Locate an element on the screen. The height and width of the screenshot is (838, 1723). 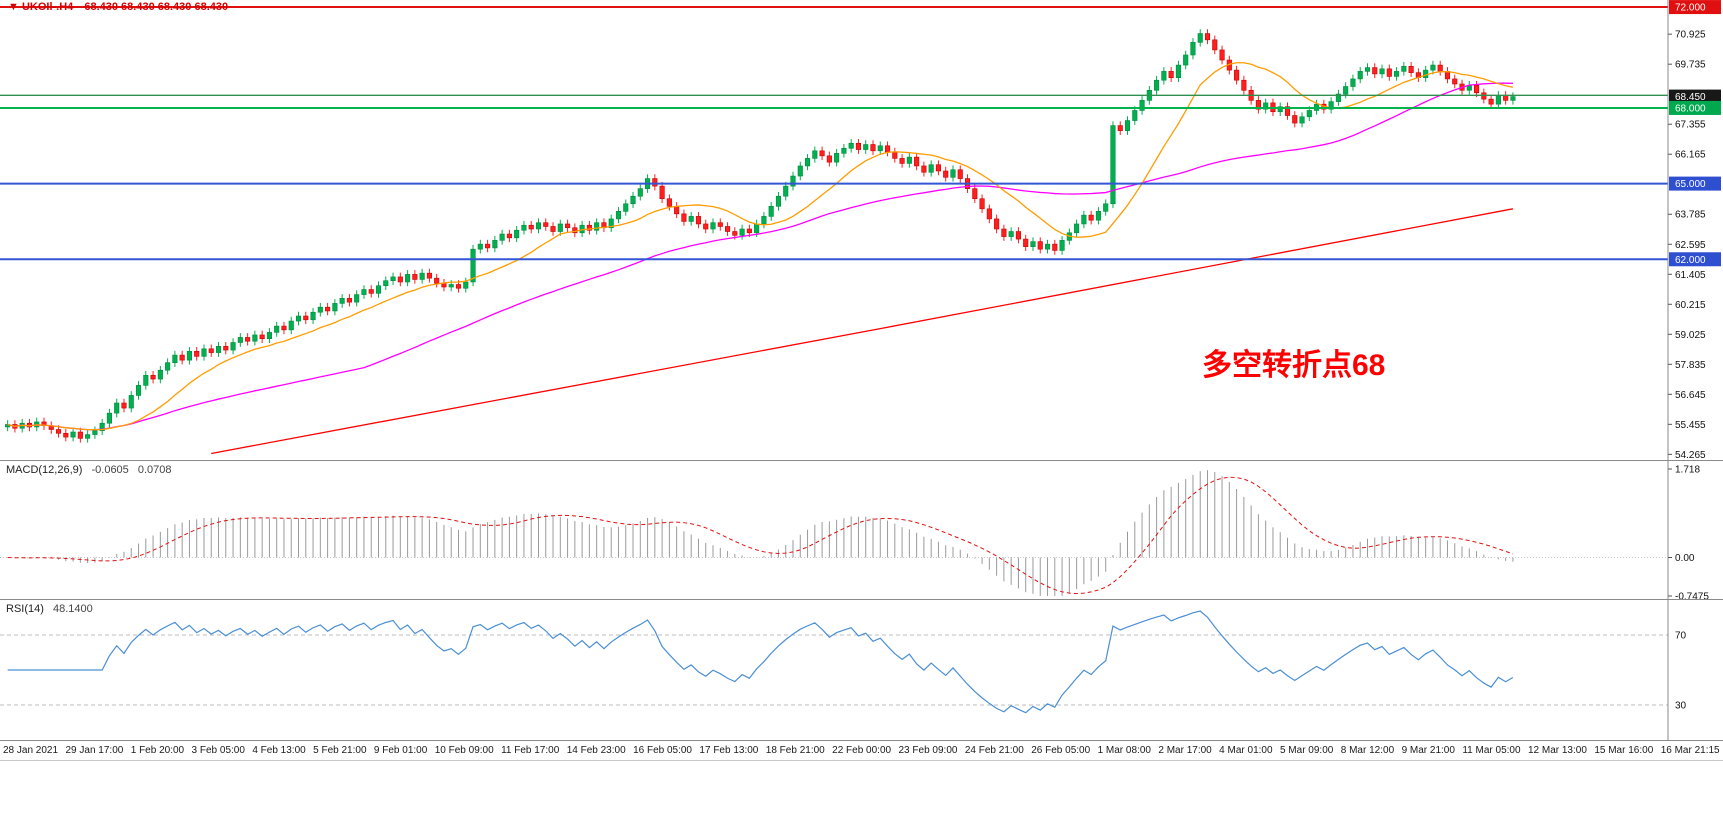
price-tick-label: 70.925 is located at coordinates (1690, 35).